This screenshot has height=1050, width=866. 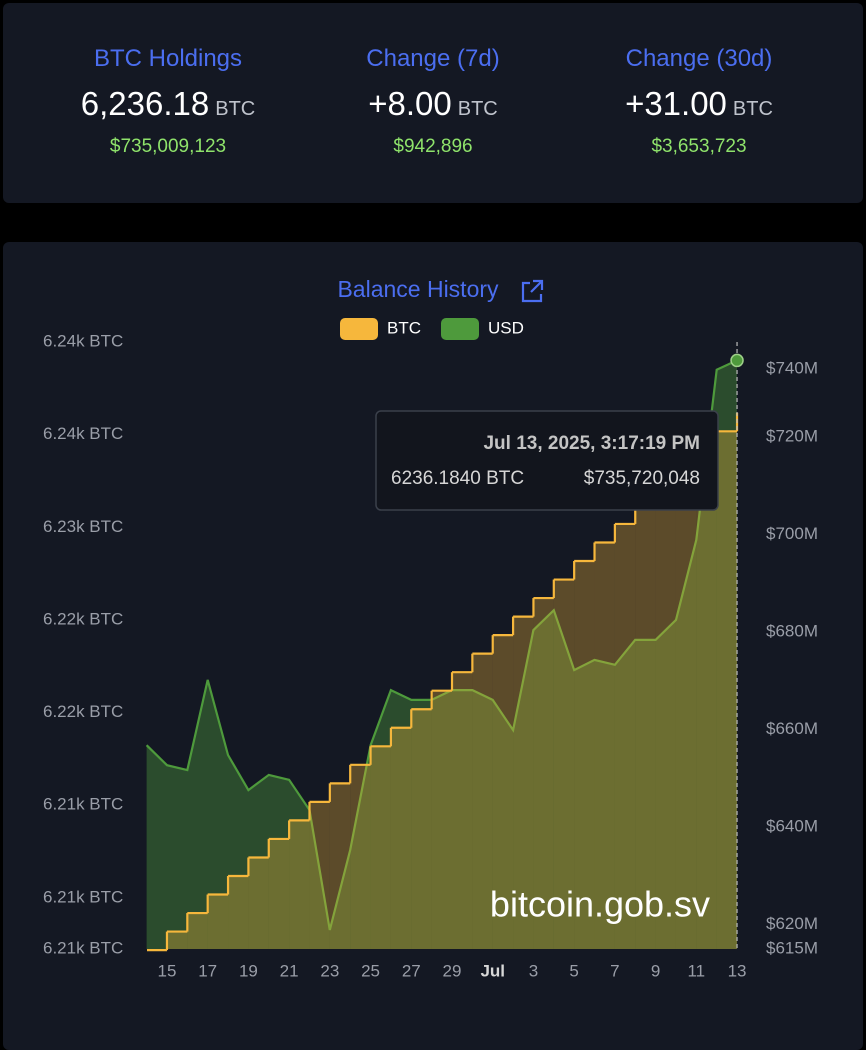 What do you see at coordinates (370, 970) in the screenshot?
I see `x-tick-label: 25` at bounding box center [370, 970].